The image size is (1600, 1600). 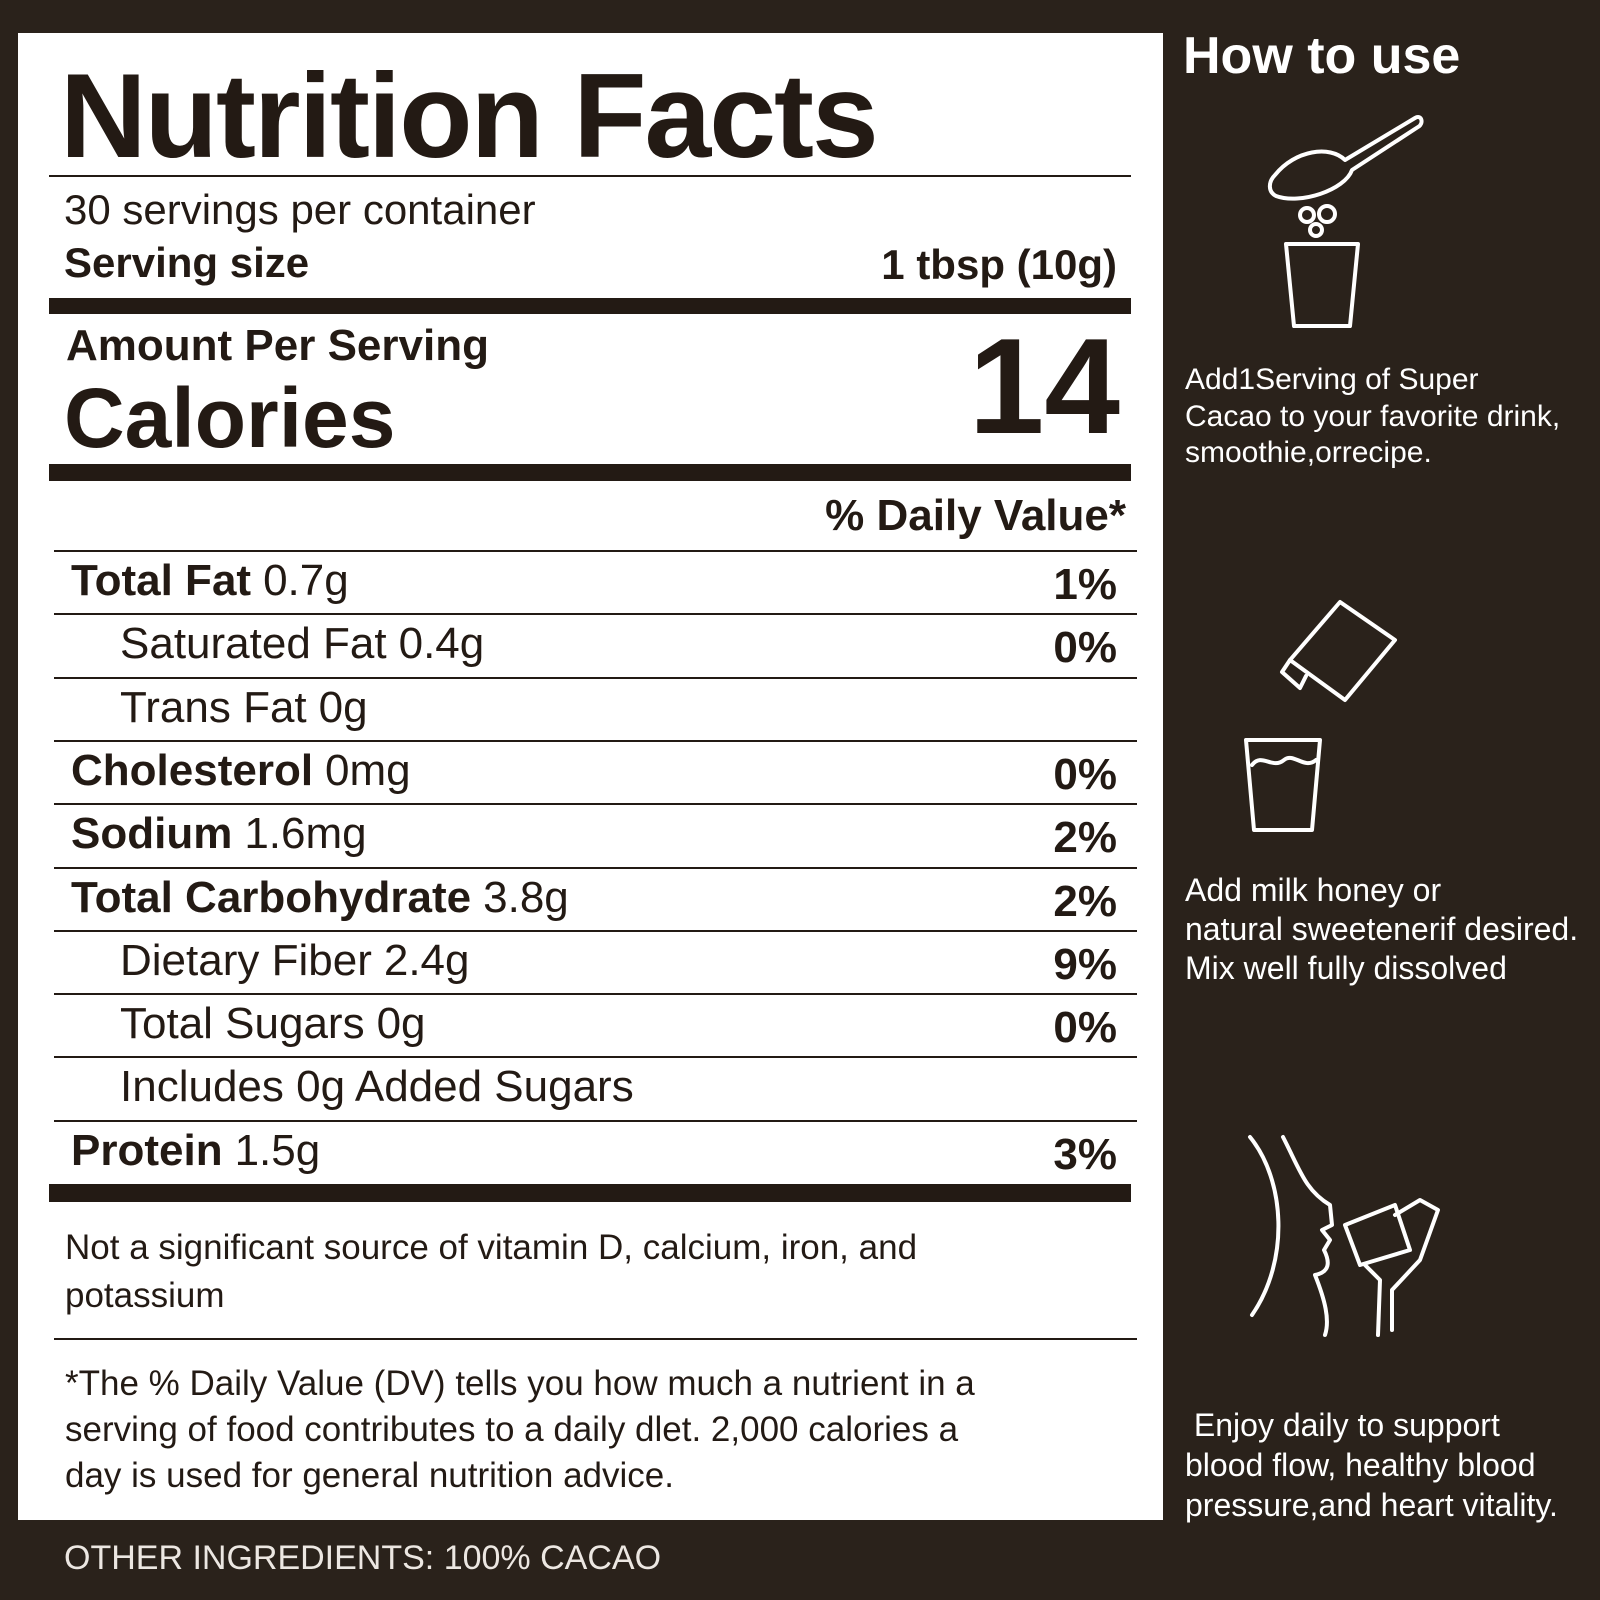 What do you see at coordinates (1345, 221) in the screenshot?
I see `spoon-icon` at bounding box center [1345, 221].